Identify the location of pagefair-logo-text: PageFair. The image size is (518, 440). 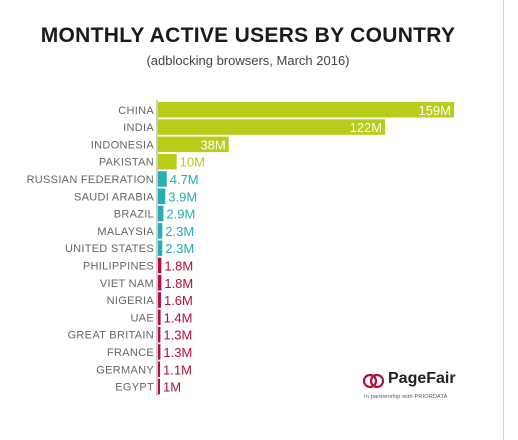
(422, 378).